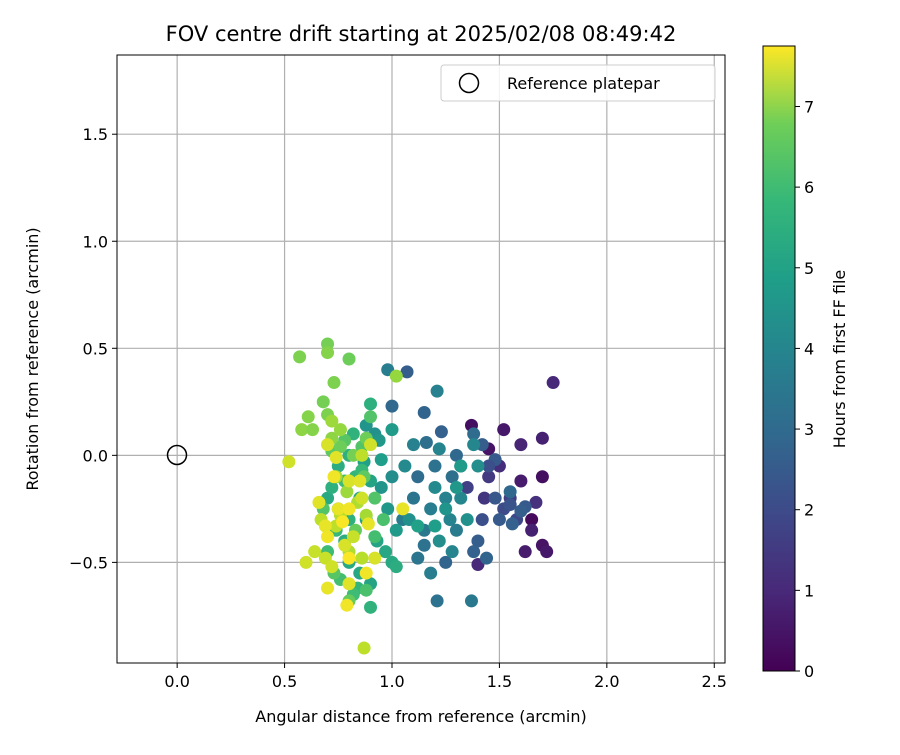 The image size is (900, 755). I want to click on colorbar-label: Hours from first FF file, so click(839, 359).